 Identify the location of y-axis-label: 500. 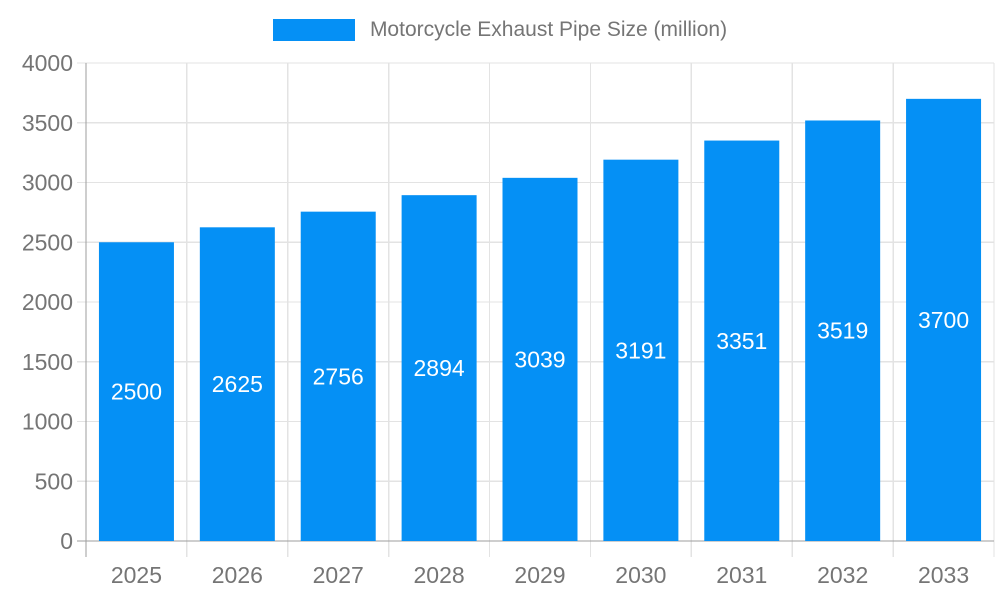
(54, 481).